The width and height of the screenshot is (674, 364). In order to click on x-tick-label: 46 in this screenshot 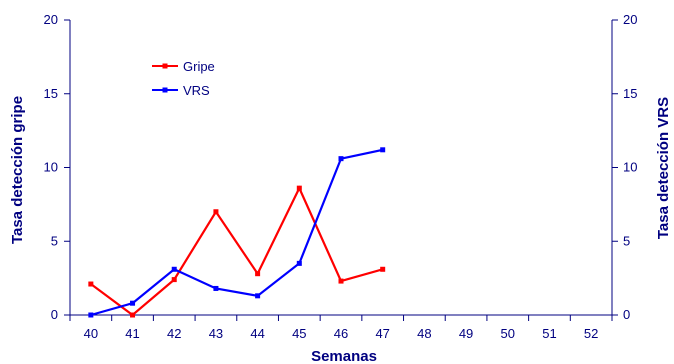, I will do `click(341, 333)`.